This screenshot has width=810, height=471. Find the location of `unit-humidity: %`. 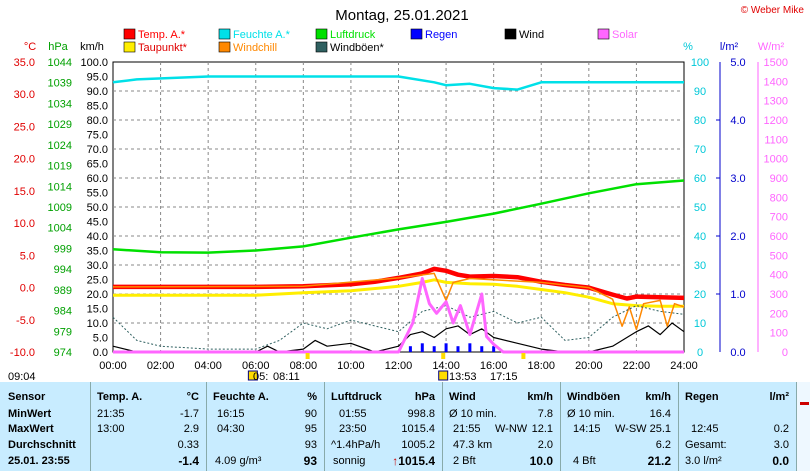

unit-humidity: % is located at coordinates (688, 47).